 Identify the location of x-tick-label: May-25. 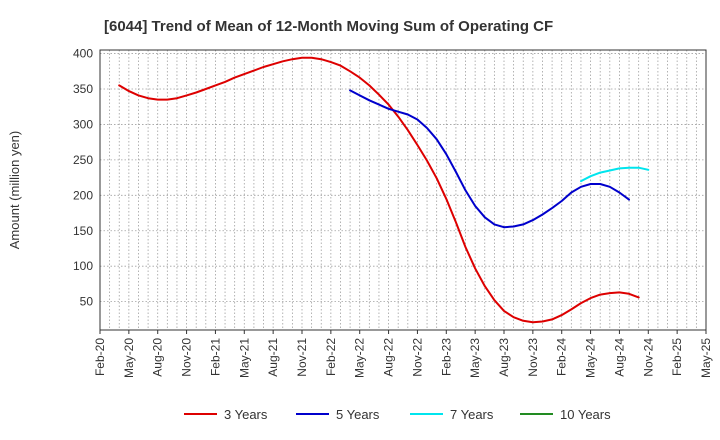
(706, 358).